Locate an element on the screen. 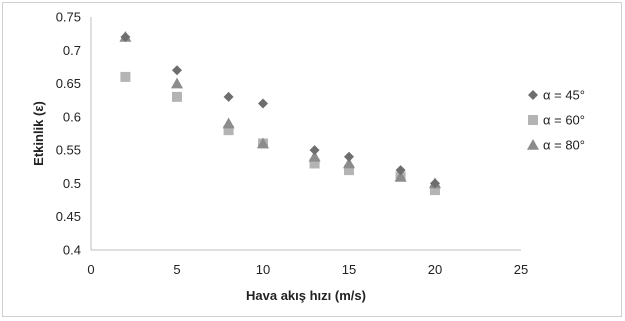  y-tick-label: 0.5 is located at coordinates (72, 183).